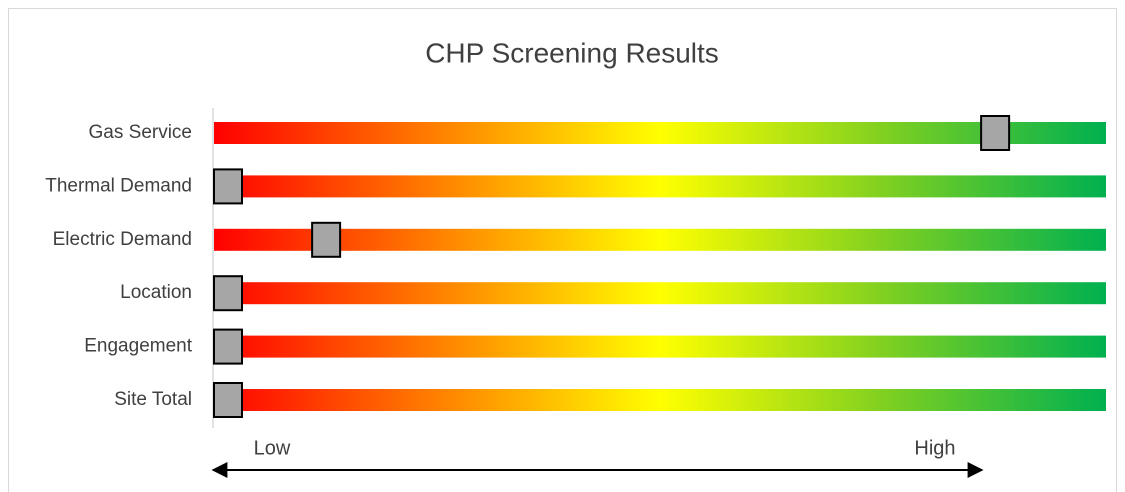  What do you see at coordinates (156, 292) in the screenshot?
I see `row-label: Location` at bounding box center [156, 292].